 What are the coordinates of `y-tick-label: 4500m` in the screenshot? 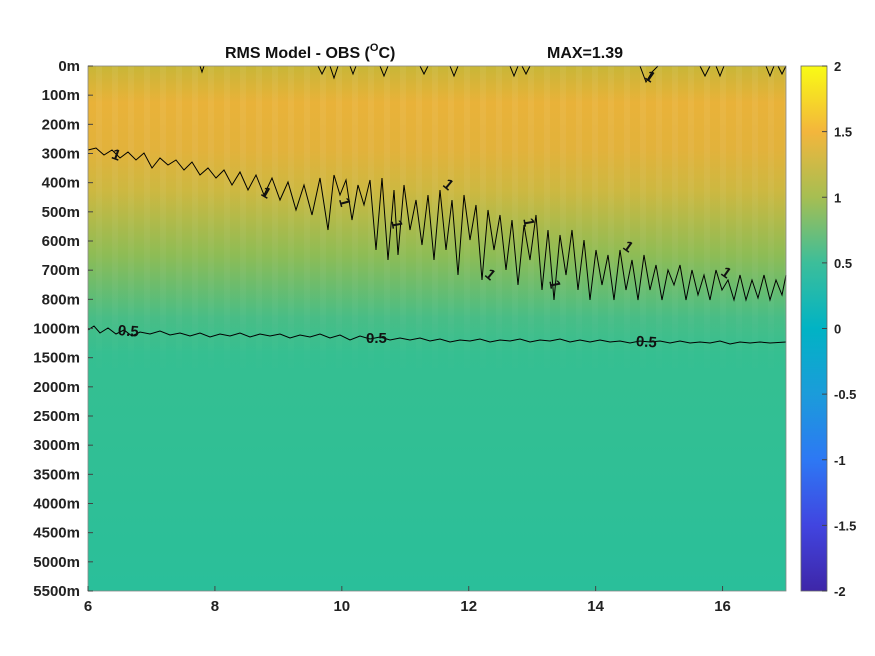 It's located at (56, 533).